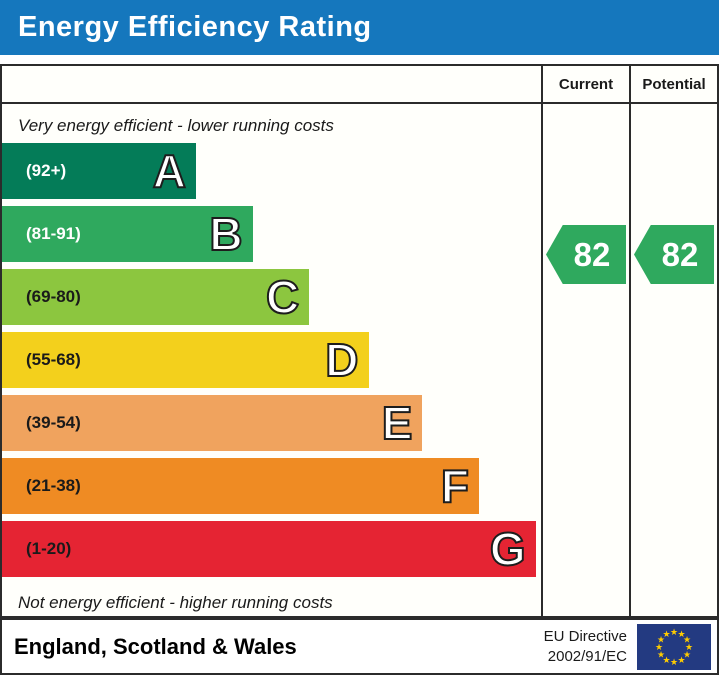 This screenshot has height=675, width=719. What do you see at coordinates (592, 254) in the screenshot?
I see `current-rating-value: 82` at bounding box center [592, 254].